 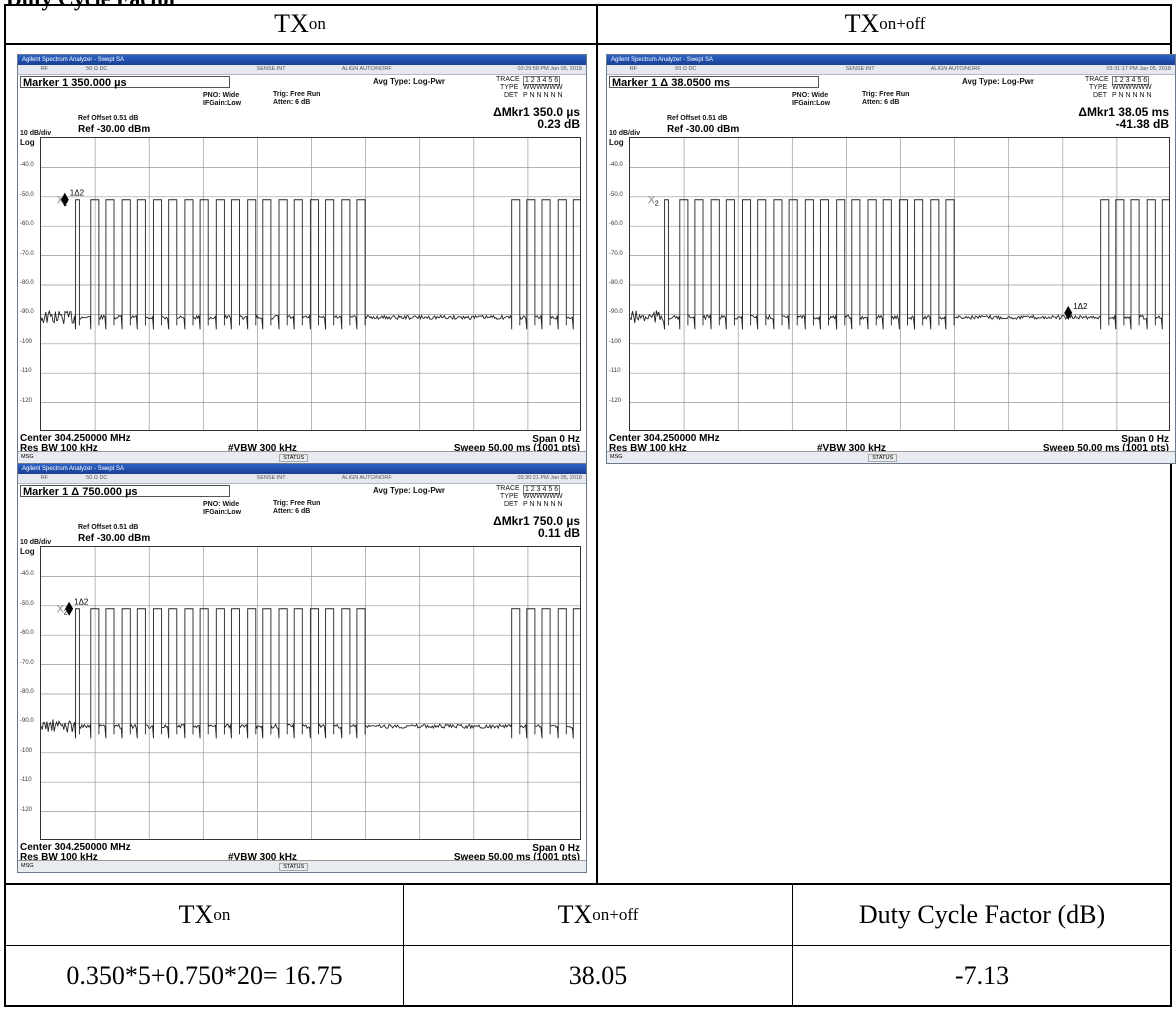 I want to click on column-header-tx-on: TX on, so click(x=300, y=24).